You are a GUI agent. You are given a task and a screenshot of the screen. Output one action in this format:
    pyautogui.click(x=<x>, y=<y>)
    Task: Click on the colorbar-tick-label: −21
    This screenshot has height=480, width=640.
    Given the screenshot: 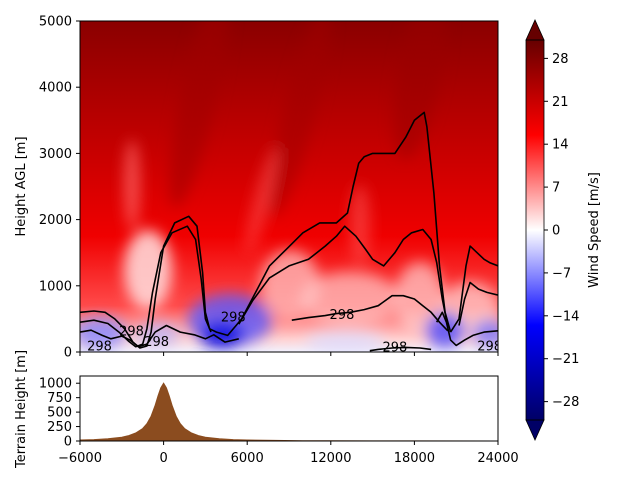 What is the action you would take?
    pyautogui.click(x=565, y=359)
    